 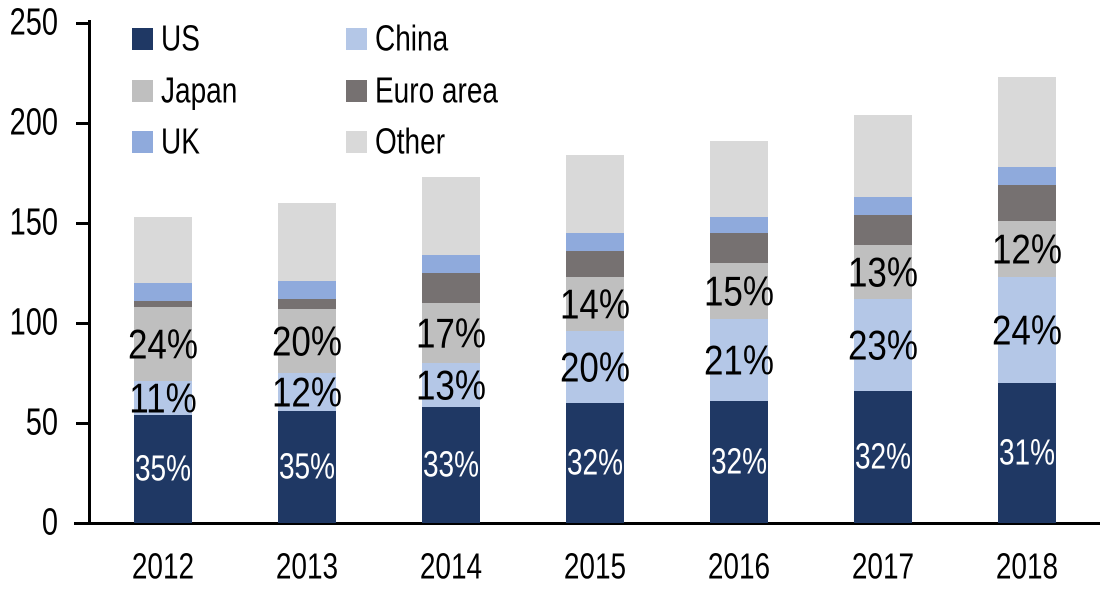 I want to click on bar-segment-other-2015, so click(x=595, y=194).